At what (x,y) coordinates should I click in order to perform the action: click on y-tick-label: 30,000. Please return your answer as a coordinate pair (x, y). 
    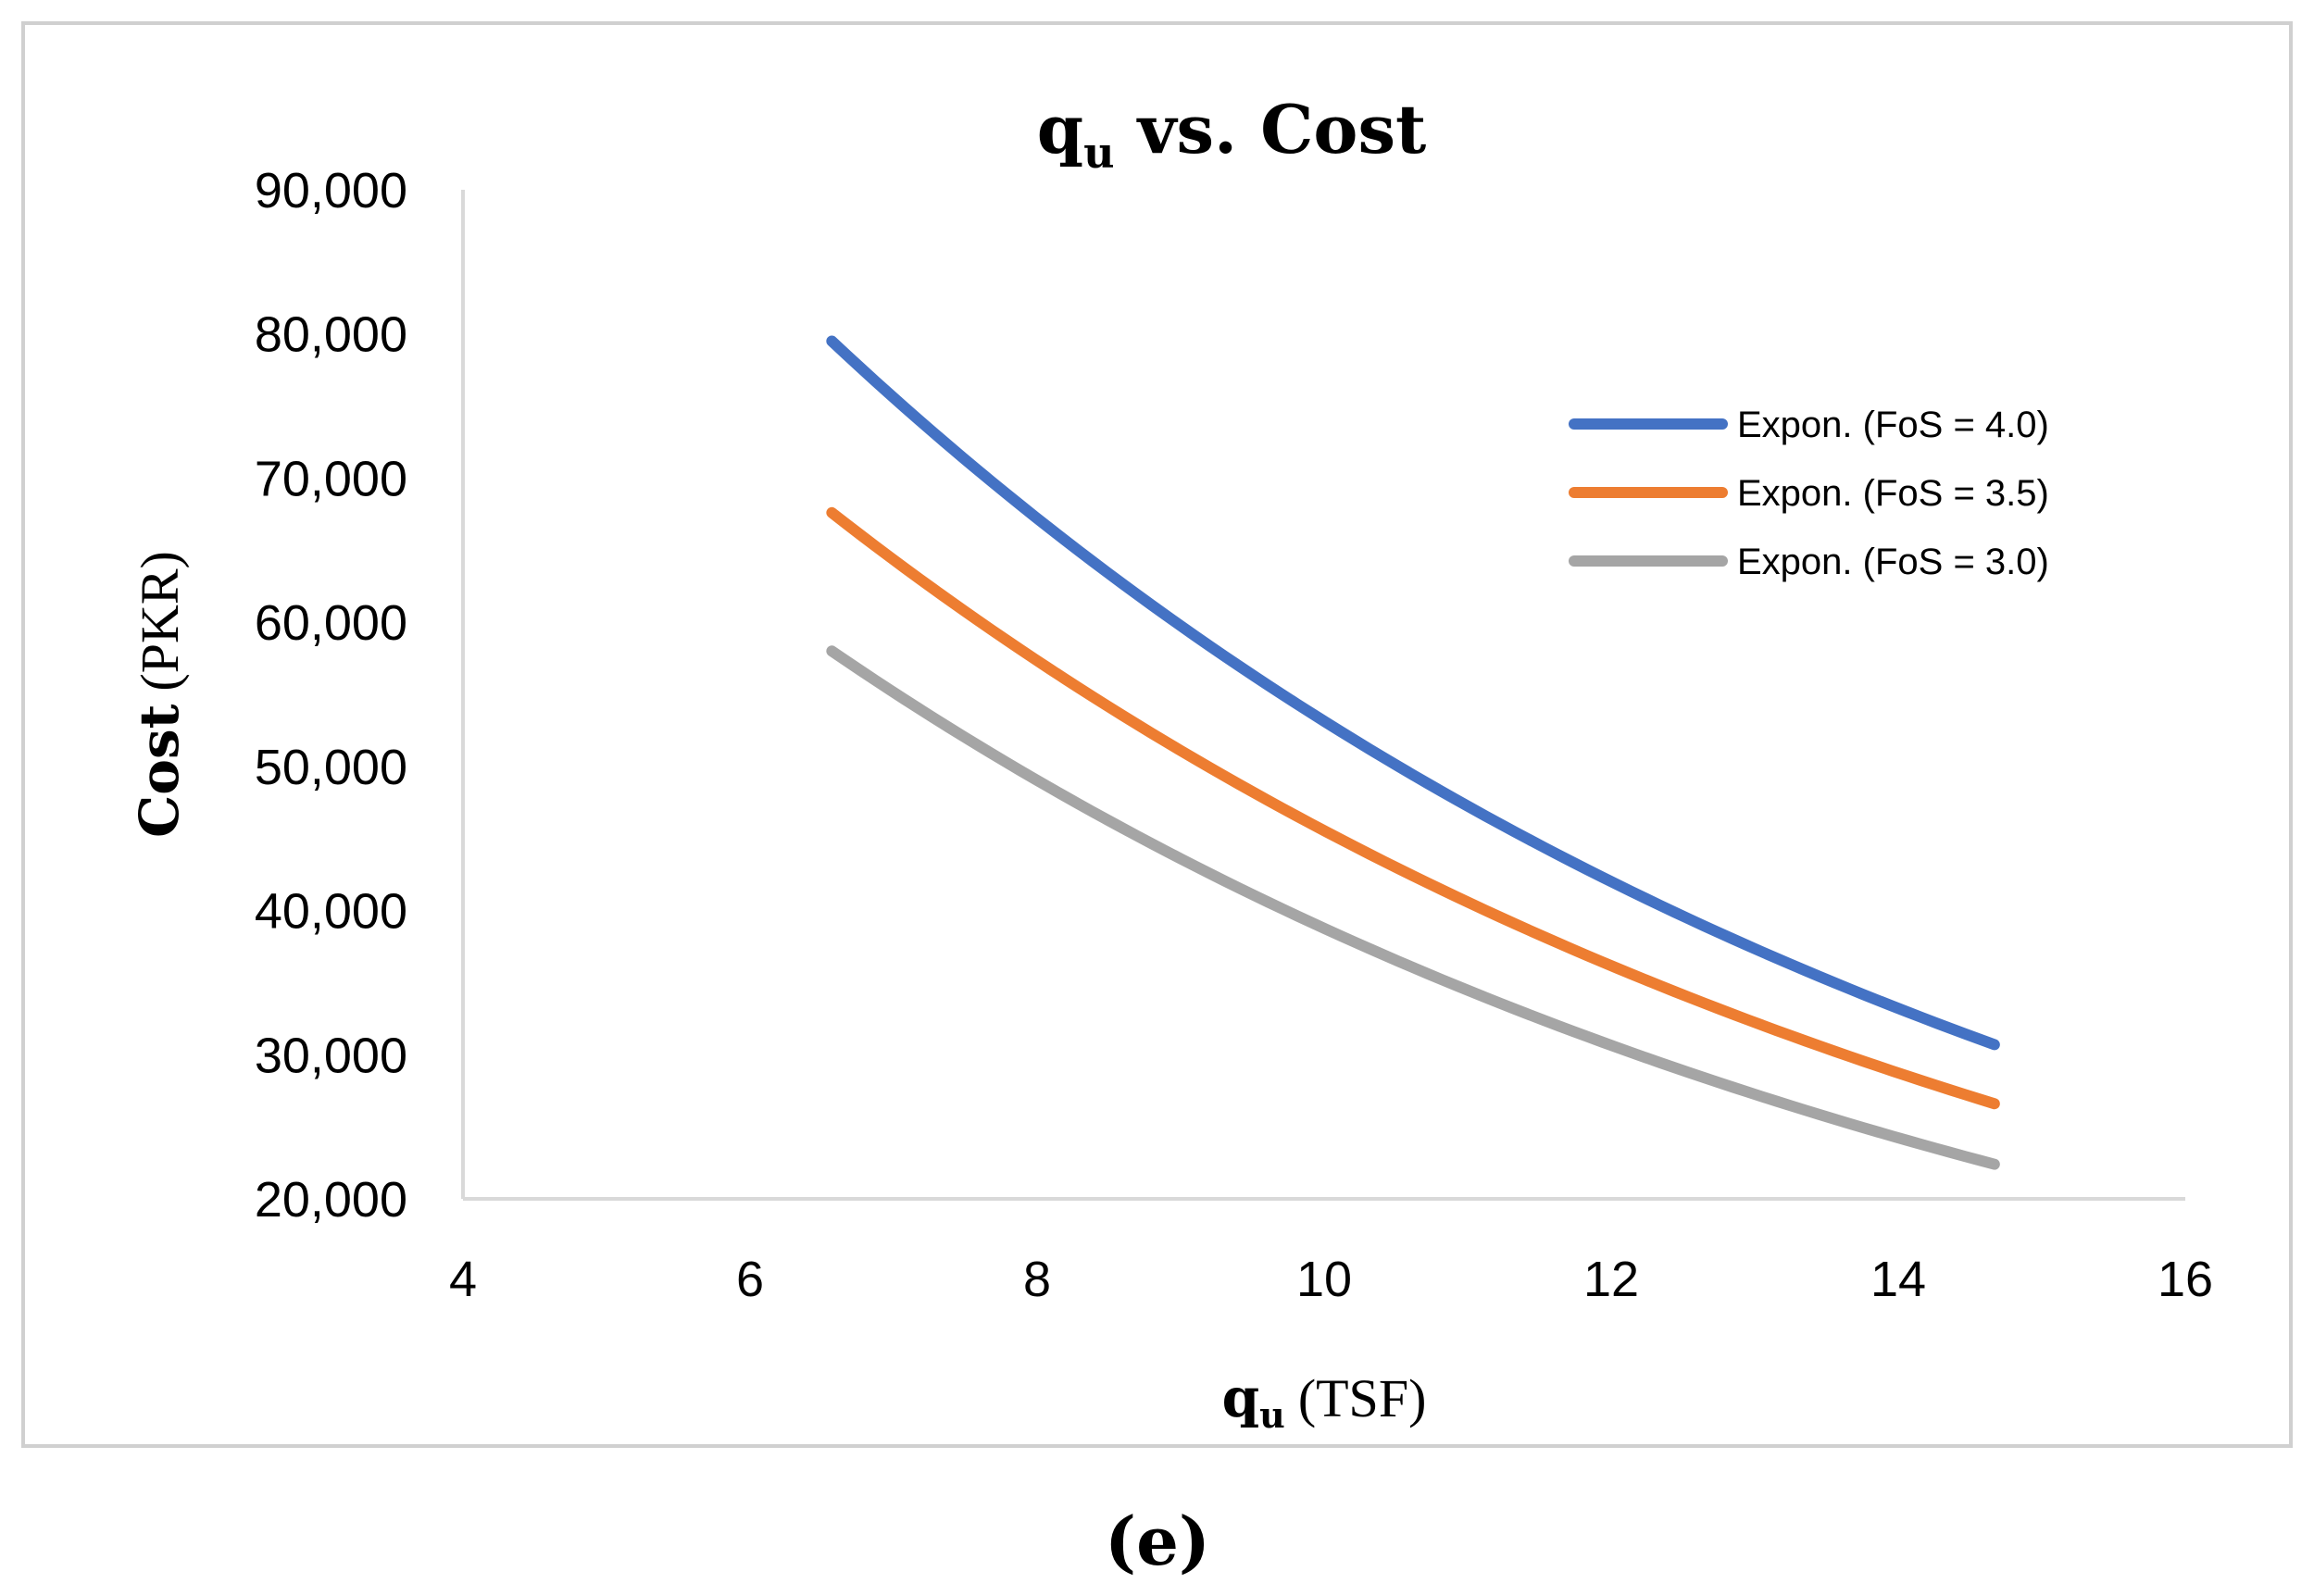
    Looking at the image, I should click on (331, 1055).